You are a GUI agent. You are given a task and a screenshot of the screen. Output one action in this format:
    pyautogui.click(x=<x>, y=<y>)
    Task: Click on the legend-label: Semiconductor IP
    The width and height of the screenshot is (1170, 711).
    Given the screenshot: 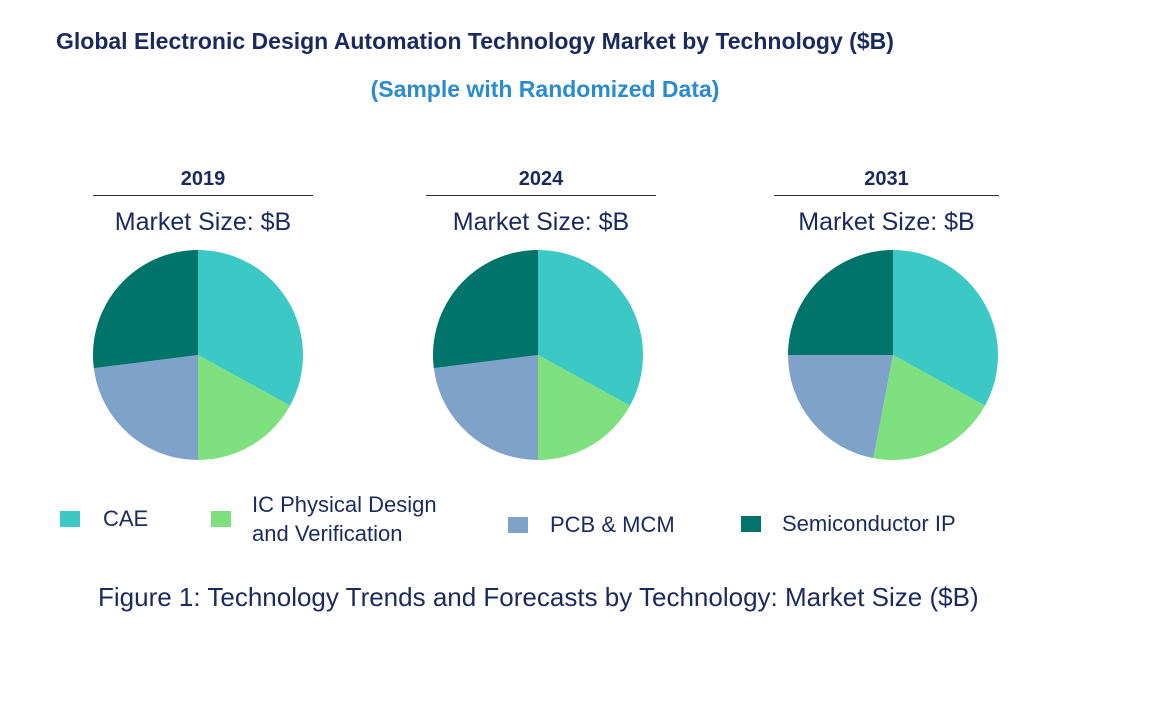 What is the action you would take?
    pyautogui.click(x=869, y=523)
    